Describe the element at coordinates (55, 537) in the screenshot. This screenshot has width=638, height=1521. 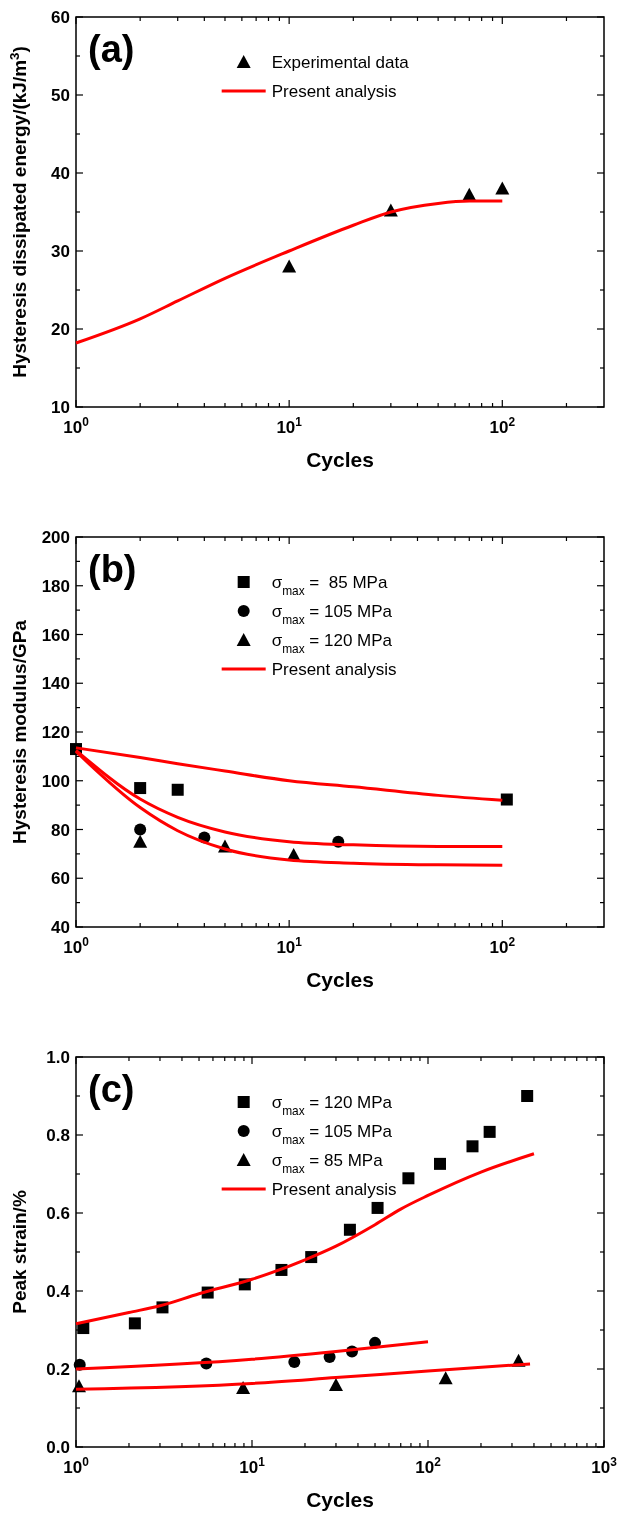
I see `y-tick-label: 200` at that location.